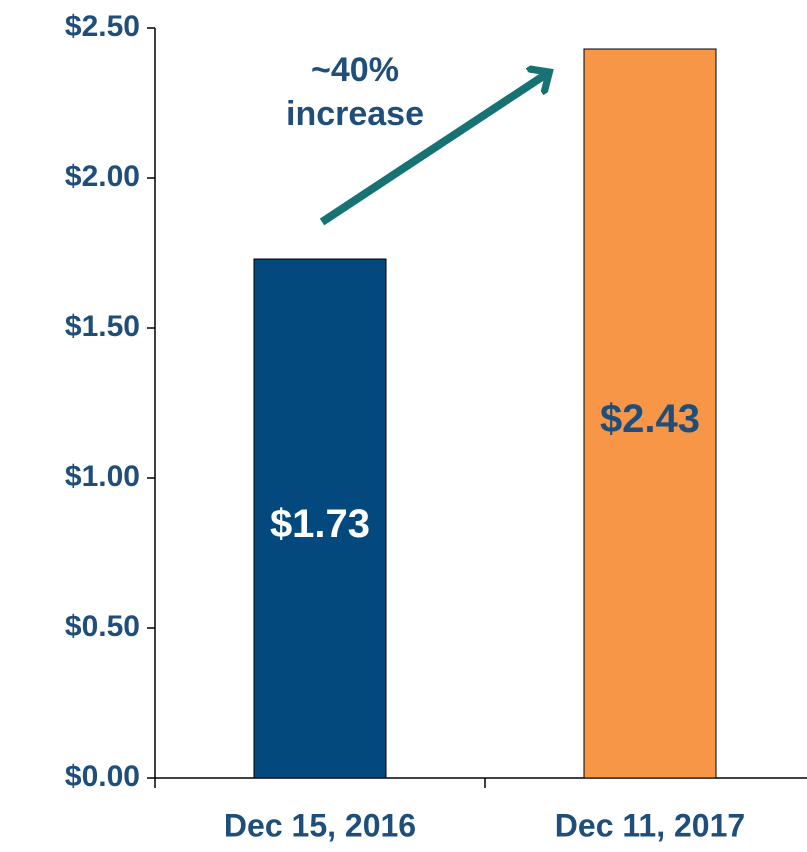 This screenshot has width=807, height=852. I want to click on y-tick-label: $0.00, so click(102, 776).